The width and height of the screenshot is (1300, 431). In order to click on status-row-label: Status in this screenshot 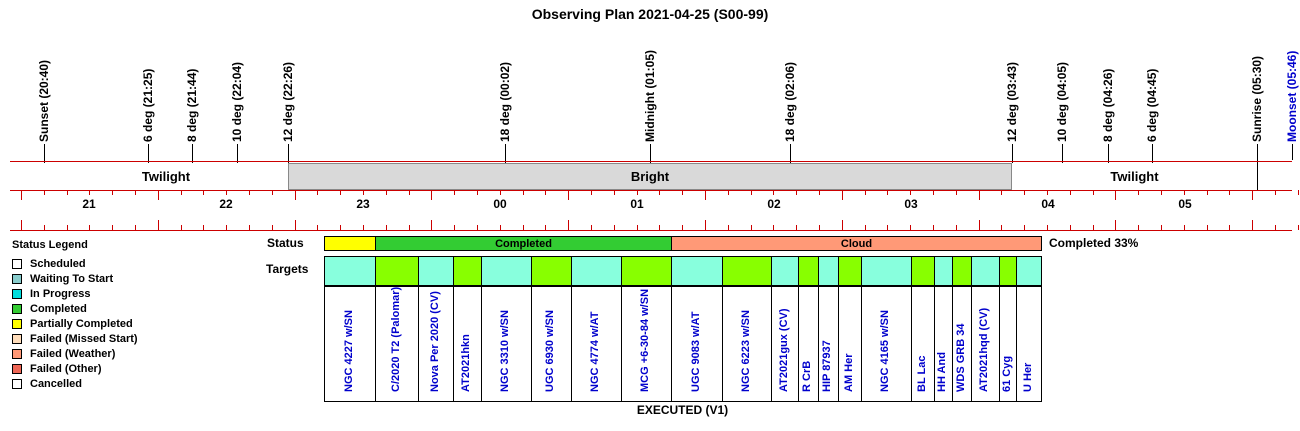, I will do `click(285, 243)`.